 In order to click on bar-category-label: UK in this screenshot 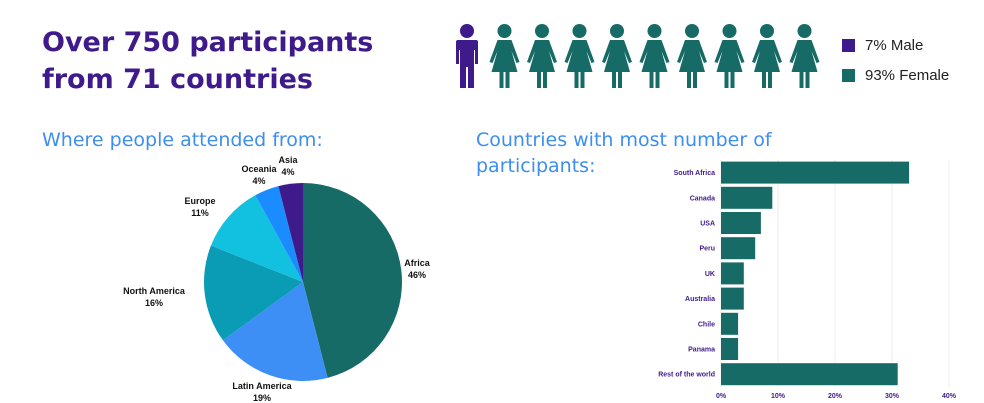, I will do `click(710, 274)`.